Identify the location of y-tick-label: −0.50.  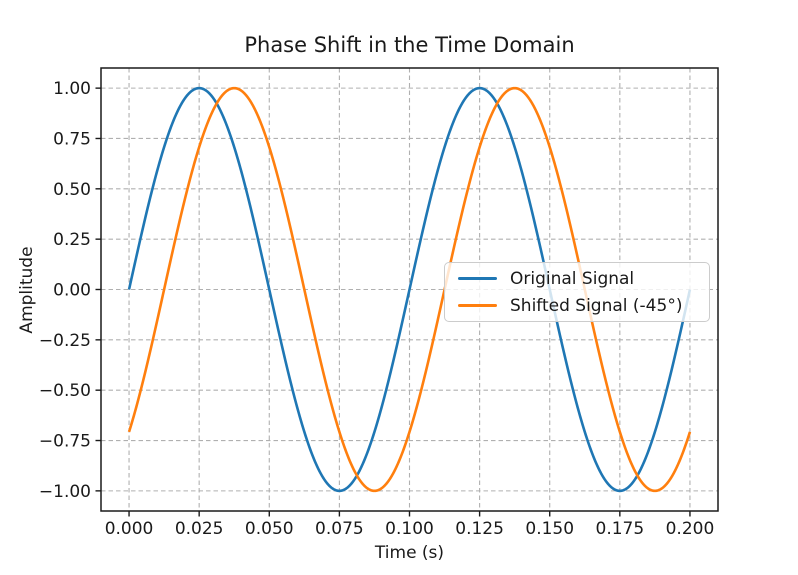
(65, 391).